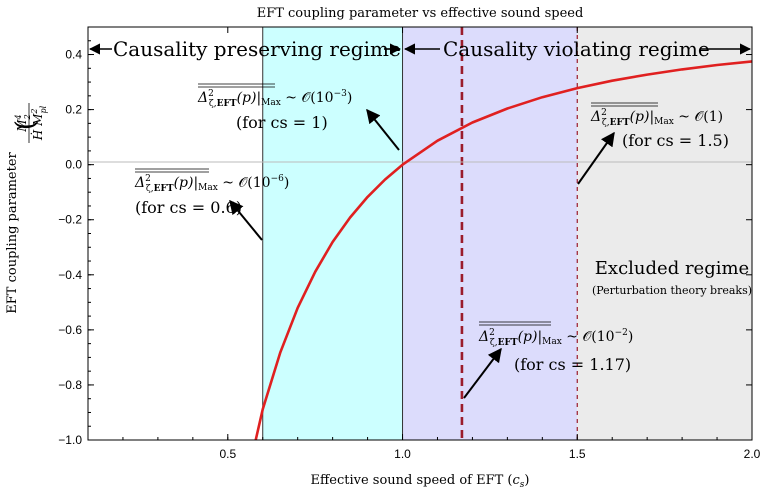 The image size is (763, 495). I want to click on annotation-3-note: (for cs = 1.5), so click(675, 140).